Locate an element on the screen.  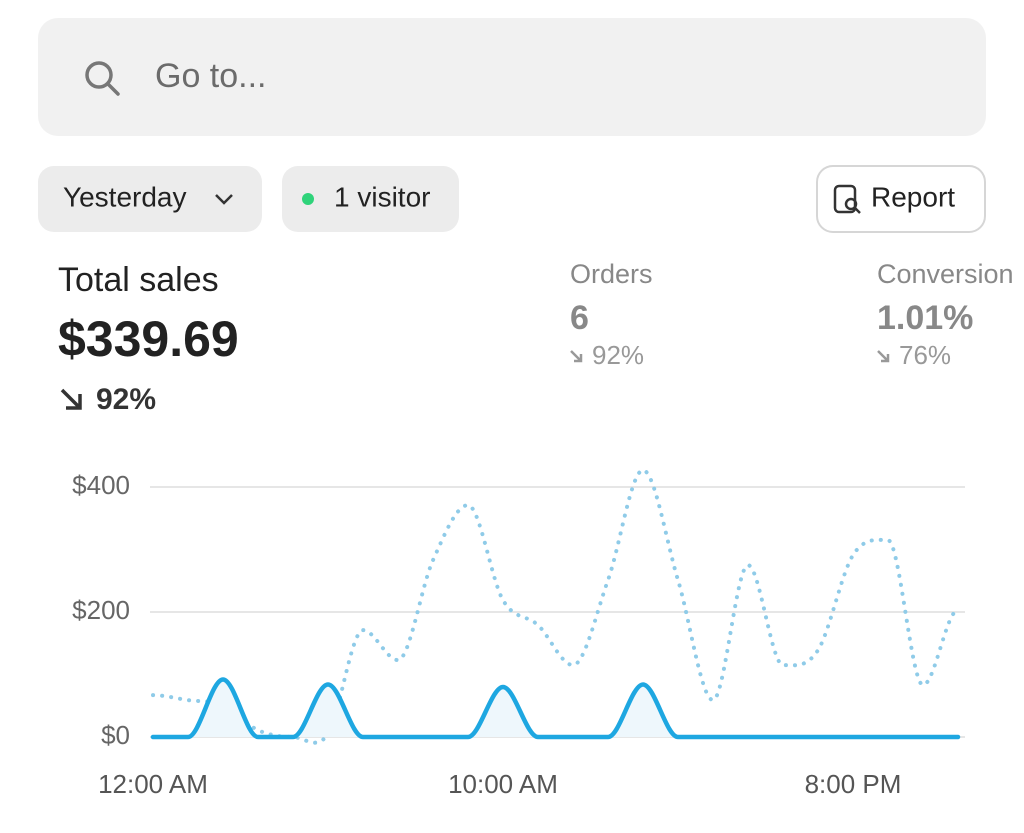
metric-value: 1.01% is located at coordinates (925, 318).